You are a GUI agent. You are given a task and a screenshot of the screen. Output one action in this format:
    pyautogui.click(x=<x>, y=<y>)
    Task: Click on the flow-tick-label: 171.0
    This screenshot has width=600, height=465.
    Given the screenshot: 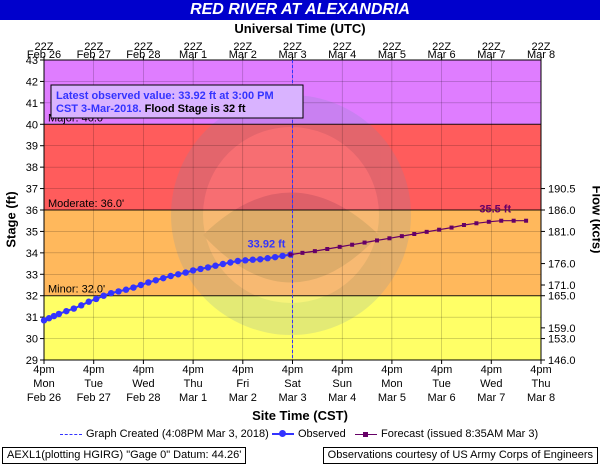 What is the action you would take?
    pyautogui.click(x=562, y=286)
    